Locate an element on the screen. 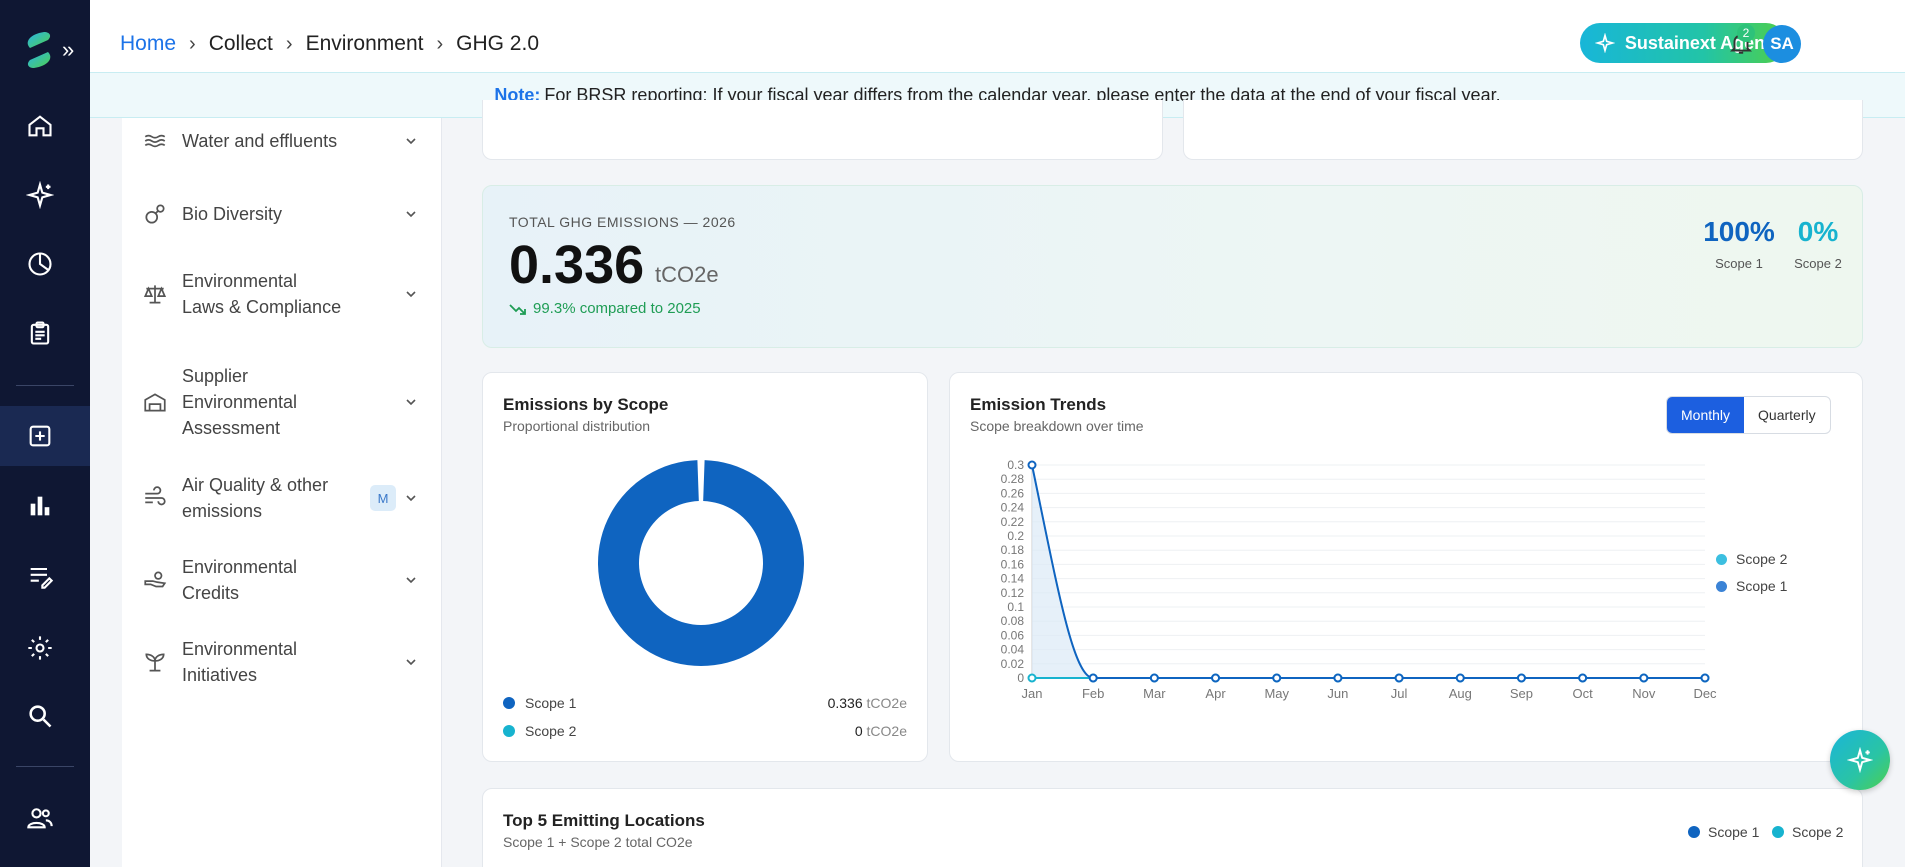  biodiversity-icon is located at coordinates (155, 214).